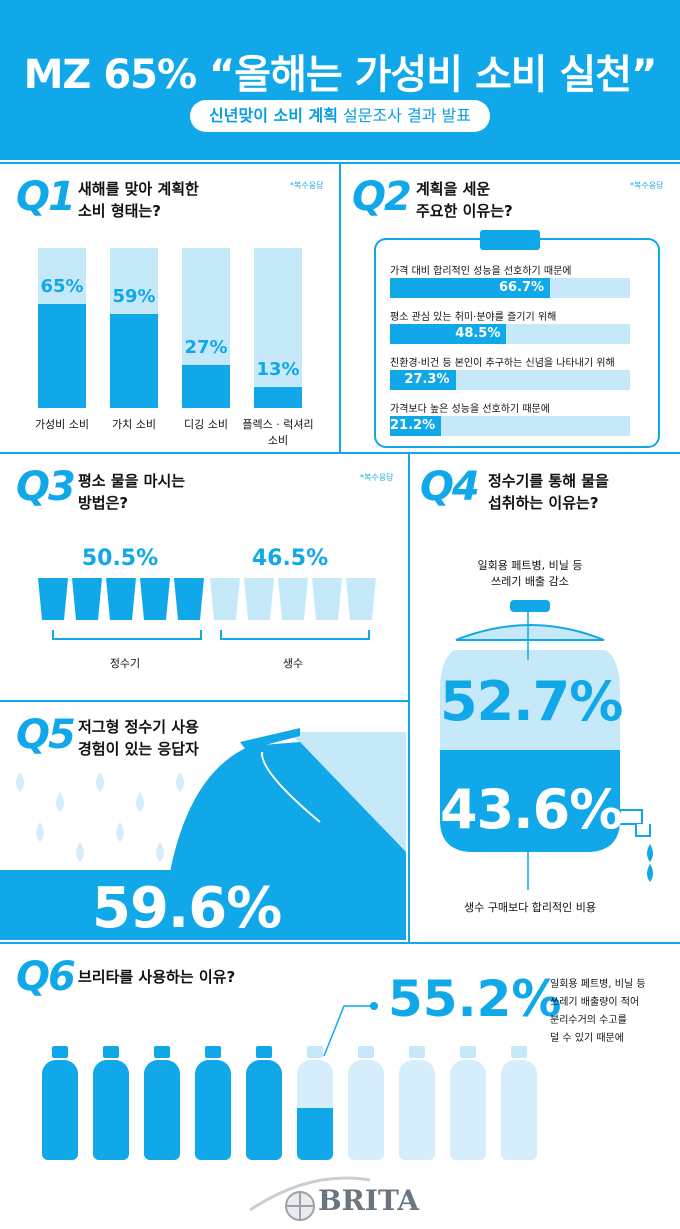  Describe the element at coordinates (510, 426) in the screenshot. I see `q2-bar-track: 21.2%` at that location.